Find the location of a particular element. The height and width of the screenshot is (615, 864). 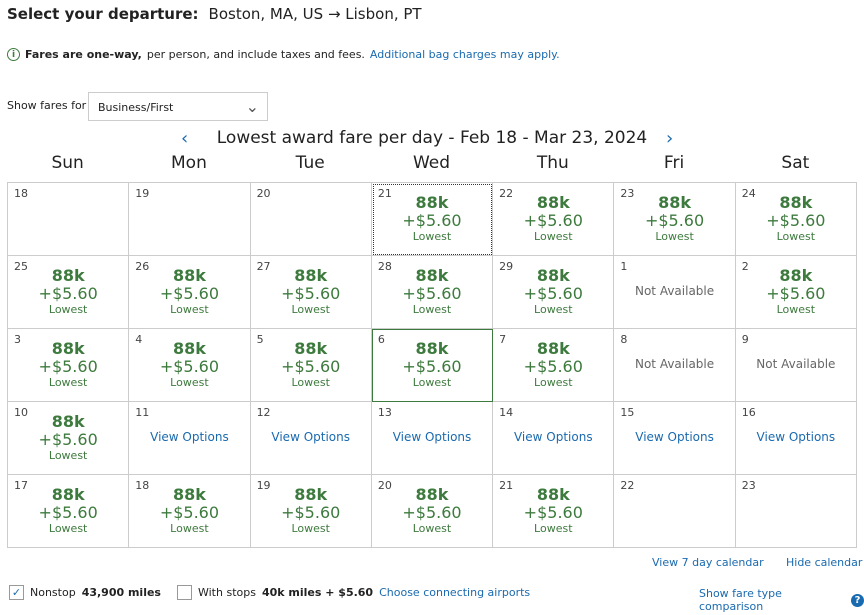

calendar-day-cell: 5 88k +$5.60 Lowest is located at coordinates (311, 365).